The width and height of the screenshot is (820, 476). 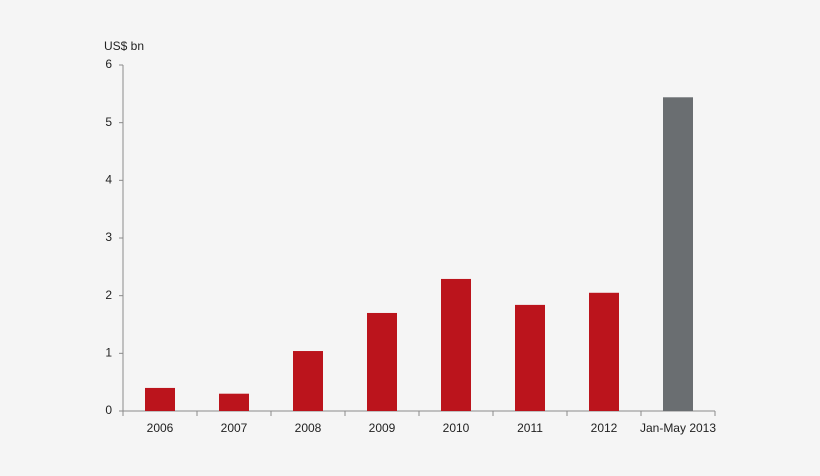 I want to click on x-tick-label: 2006, so click(x=160, y=428).